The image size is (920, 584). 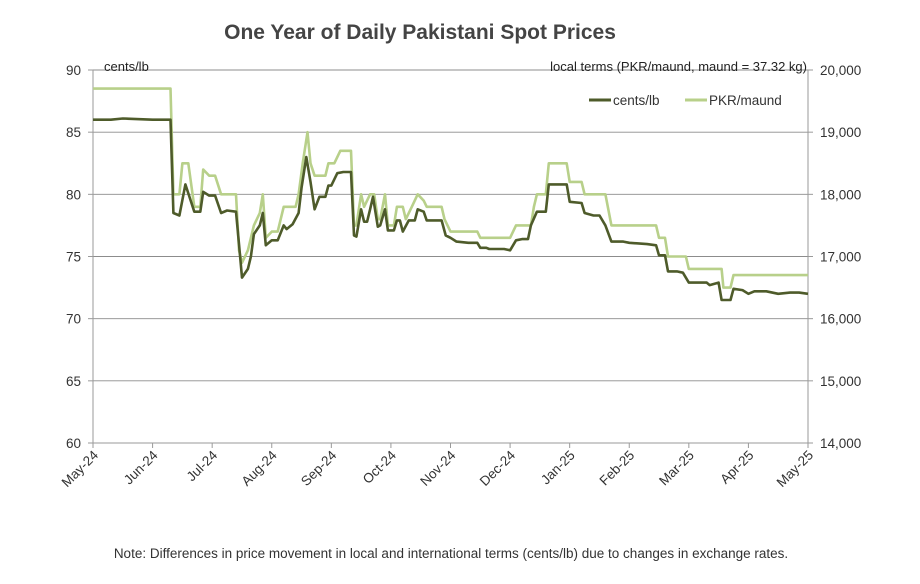 What do you see at coordinates (840, 443) in the screenshot?
I see `right-tick-label: 14,000` at bounding box center [840, 443].